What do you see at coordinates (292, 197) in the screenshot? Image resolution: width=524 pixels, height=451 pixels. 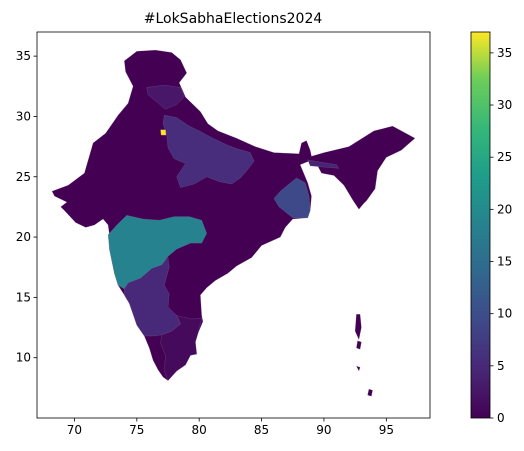 I see `region-west-bengal` at bounding box center [292, 197].